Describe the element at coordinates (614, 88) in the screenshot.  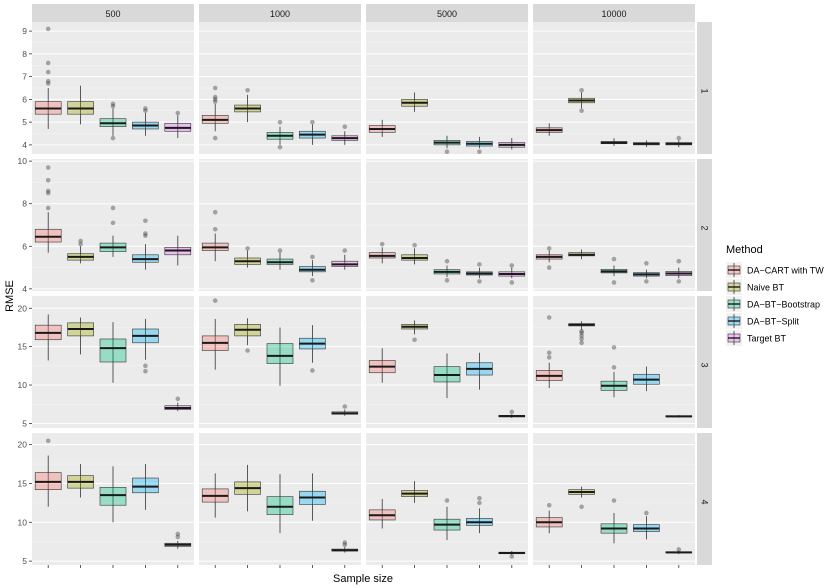
I see `panel-row1-size10000` at that location.